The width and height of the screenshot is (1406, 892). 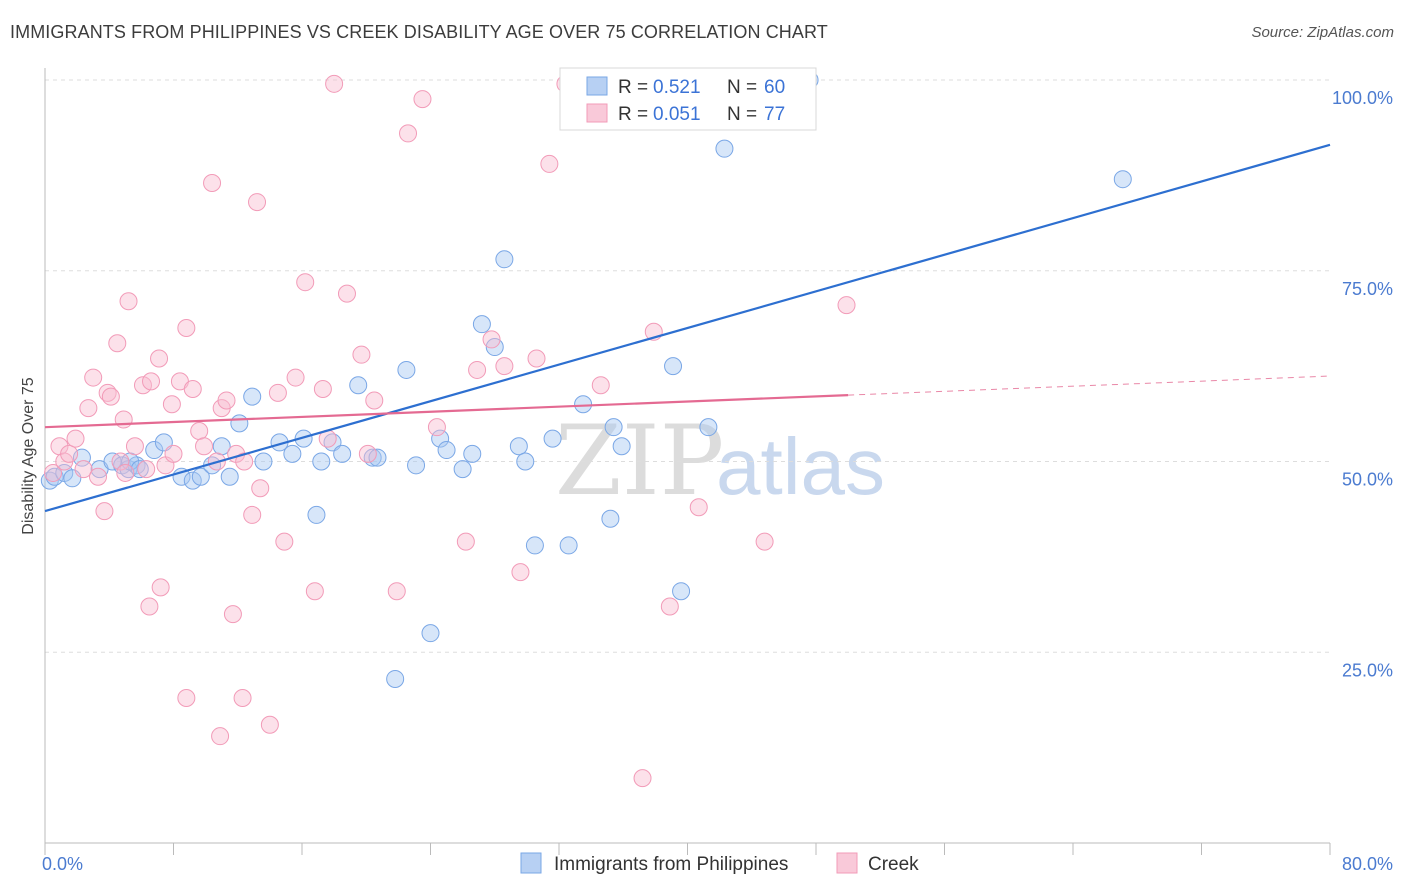 I want to click on bottom-legend-label-creek: Creek, so click(x=893, y=864).